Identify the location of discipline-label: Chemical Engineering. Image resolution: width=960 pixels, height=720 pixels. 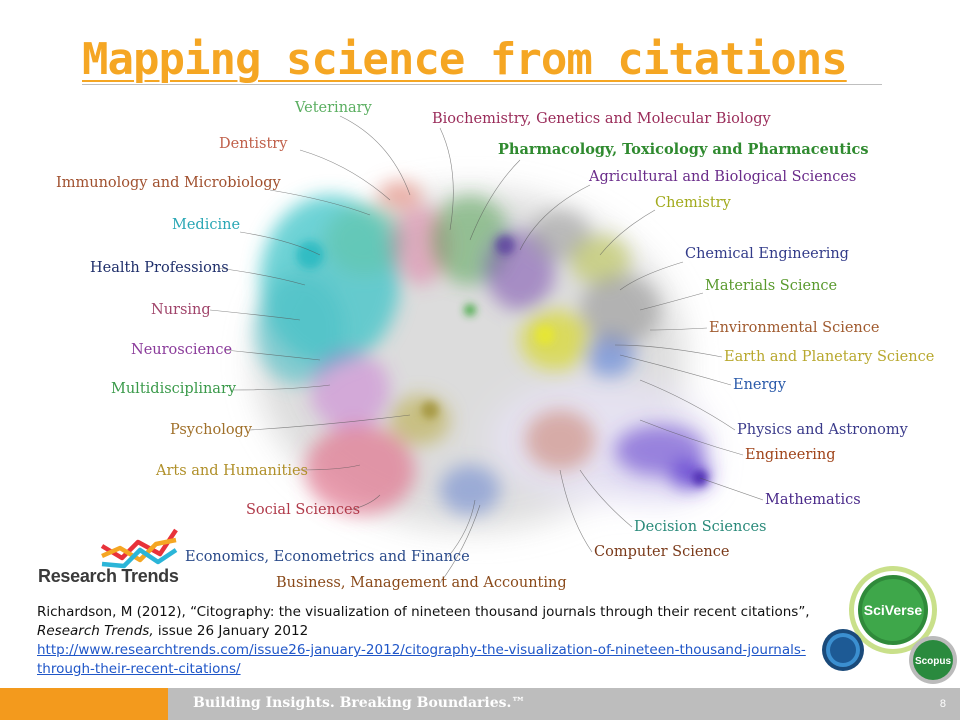
(767, 254).